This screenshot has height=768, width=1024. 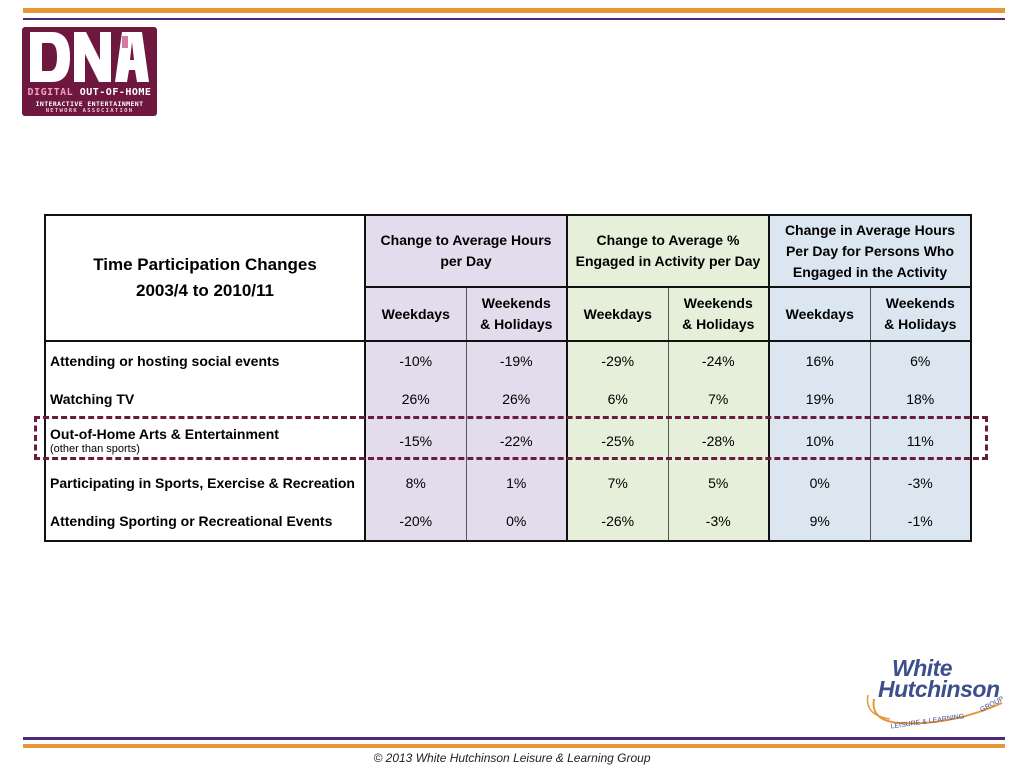 I want to click on logo-tagline-group: GROUP, so click(x=992, y=704).